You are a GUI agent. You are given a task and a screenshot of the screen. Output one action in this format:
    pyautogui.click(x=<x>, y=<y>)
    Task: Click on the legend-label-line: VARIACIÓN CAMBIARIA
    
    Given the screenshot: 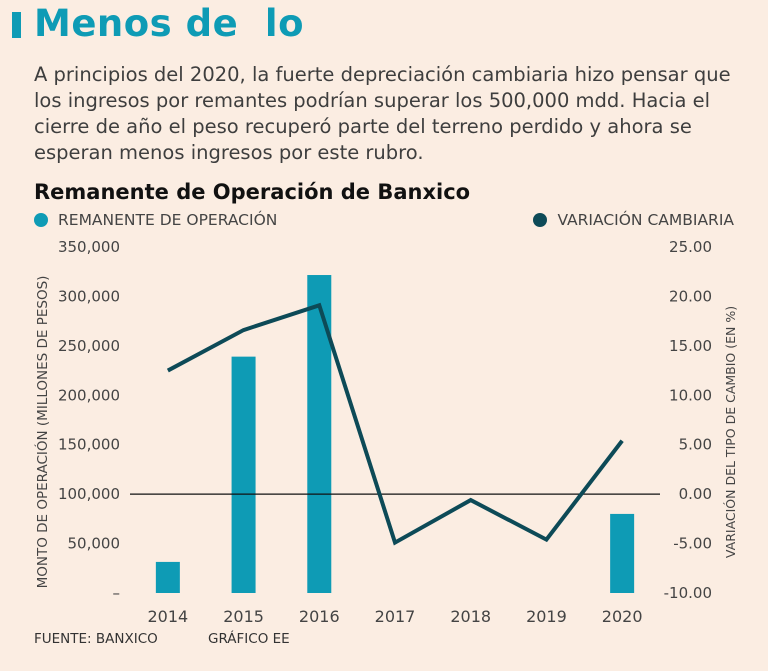 What is the action you would take?
    pyautogui.click(x=645, y=220)
    